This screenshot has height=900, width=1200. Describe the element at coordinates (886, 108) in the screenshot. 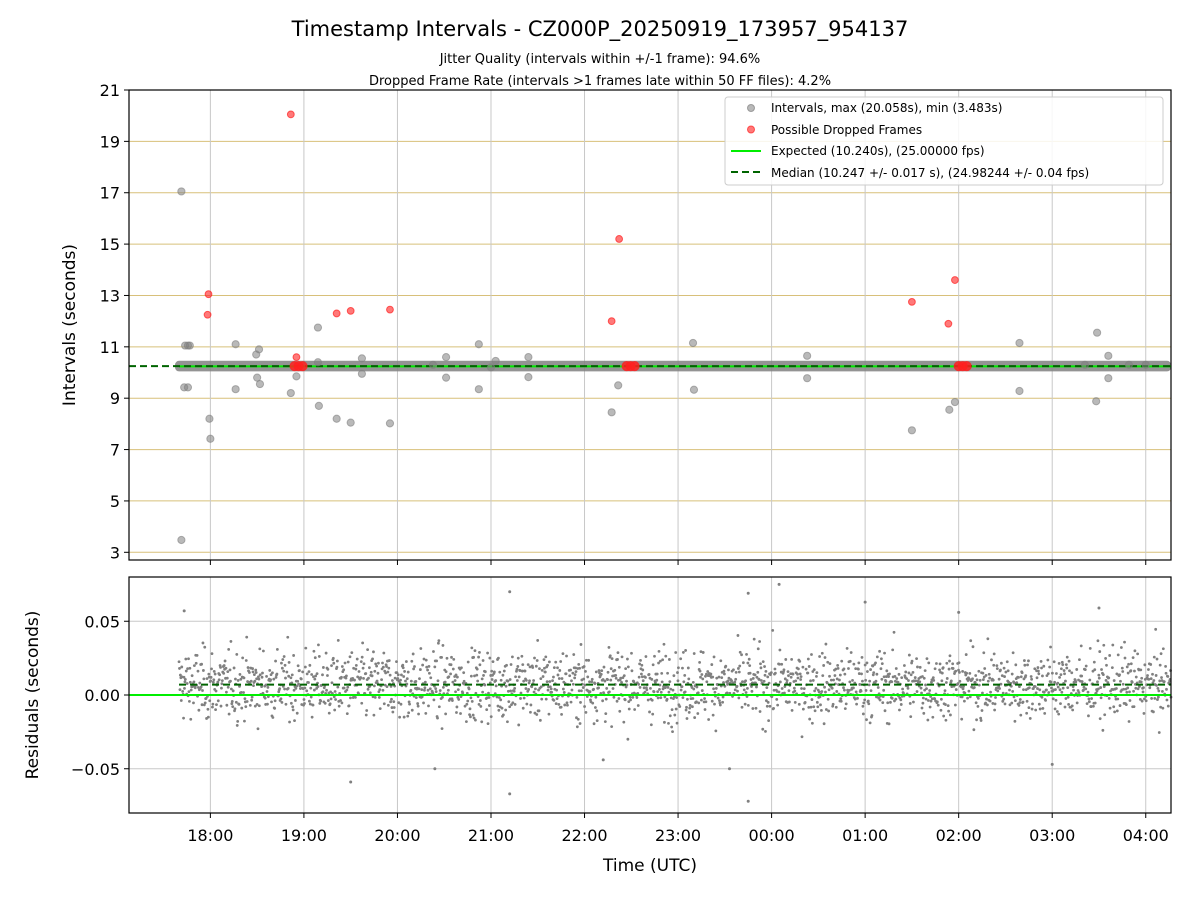

I see `legend-intervals-label: Intervals, max (20.058s), min (3.483s)` at that location.